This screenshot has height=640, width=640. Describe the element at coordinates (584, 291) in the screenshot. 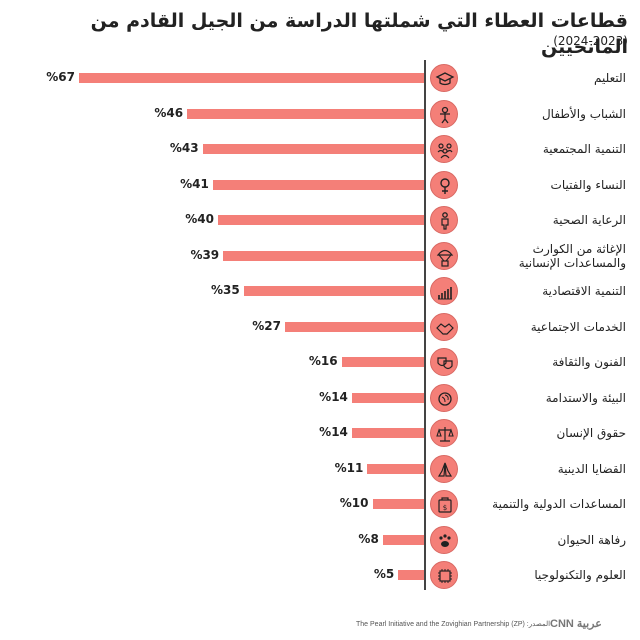

I see `category-label-line: التنمية الاقتصادية` at that location.